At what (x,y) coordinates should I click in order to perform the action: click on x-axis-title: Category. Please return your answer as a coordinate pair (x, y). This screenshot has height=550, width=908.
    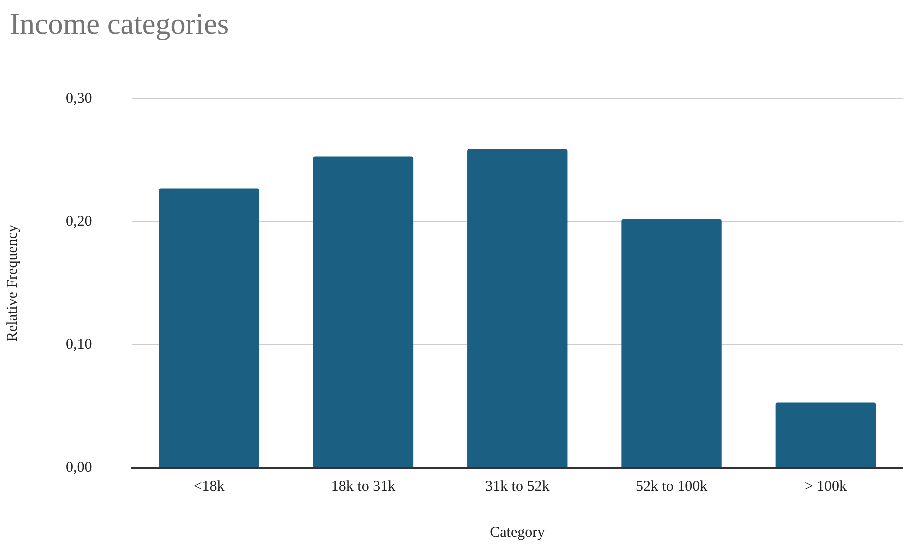
    Looking at the image, I should click on (518, 532).